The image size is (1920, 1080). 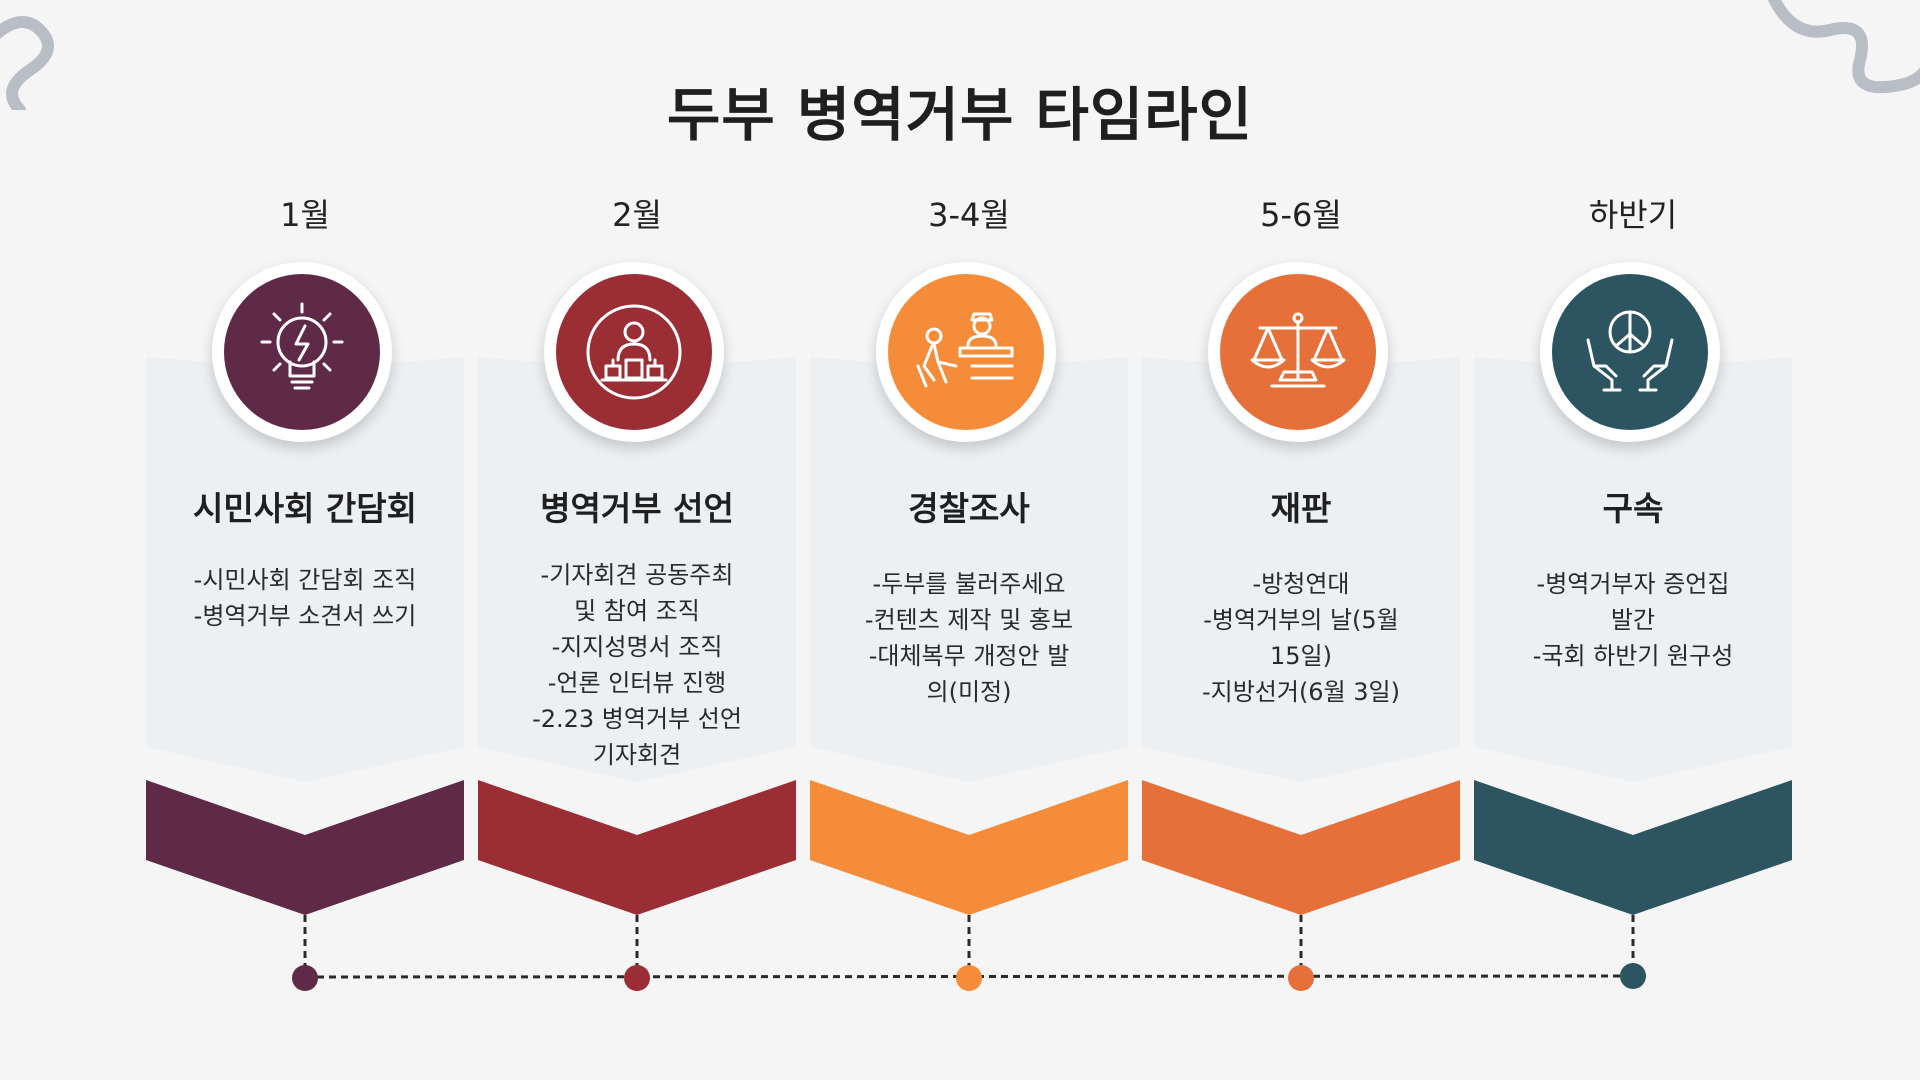 I want to click on description-line: -두부를 불러주세요, so click(x=969, y=584).